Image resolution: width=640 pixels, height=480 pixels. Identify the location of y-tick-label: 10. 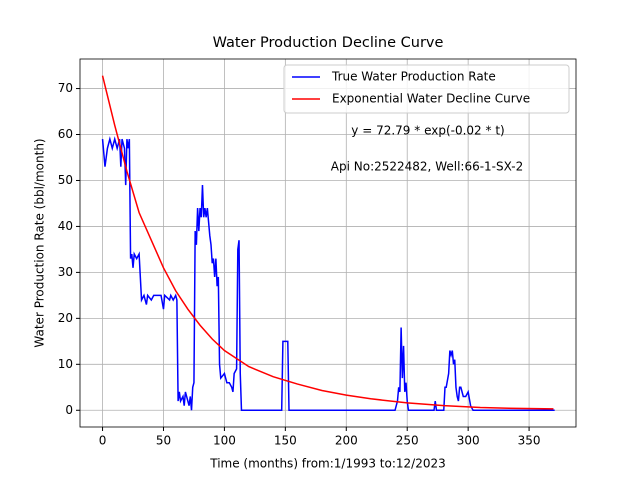
(65, 364).